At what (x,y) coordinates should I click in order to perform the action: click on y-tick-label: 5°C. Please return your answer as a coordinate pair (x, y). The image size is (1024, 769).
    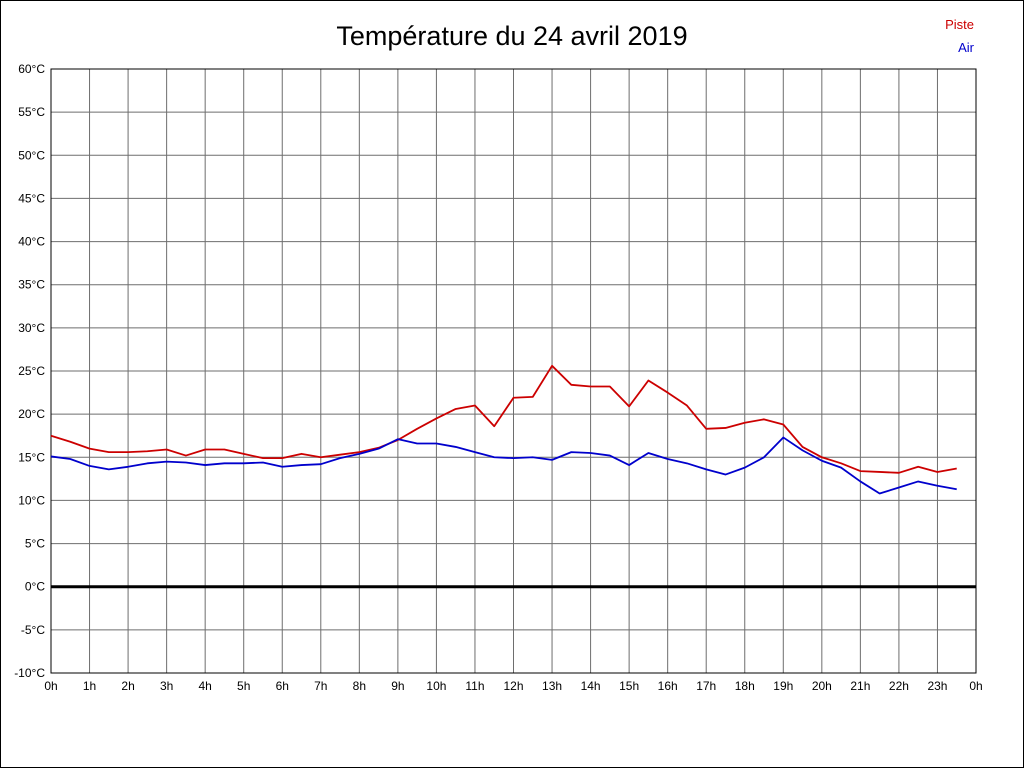
    Looking at the image, I should click on (35, 544).